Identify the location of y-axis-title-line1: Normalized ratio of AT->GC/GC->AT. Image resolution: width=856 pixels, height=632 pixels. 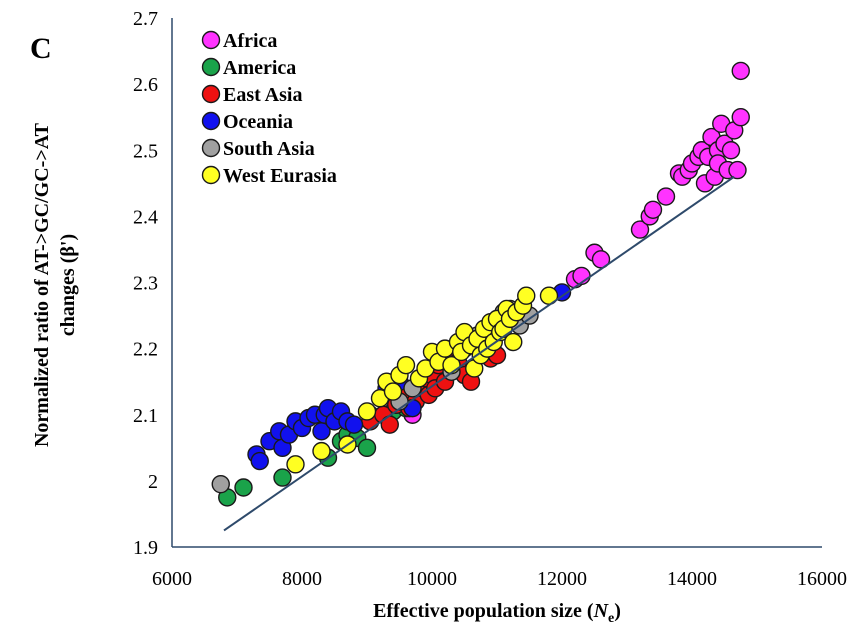
(42, 284).